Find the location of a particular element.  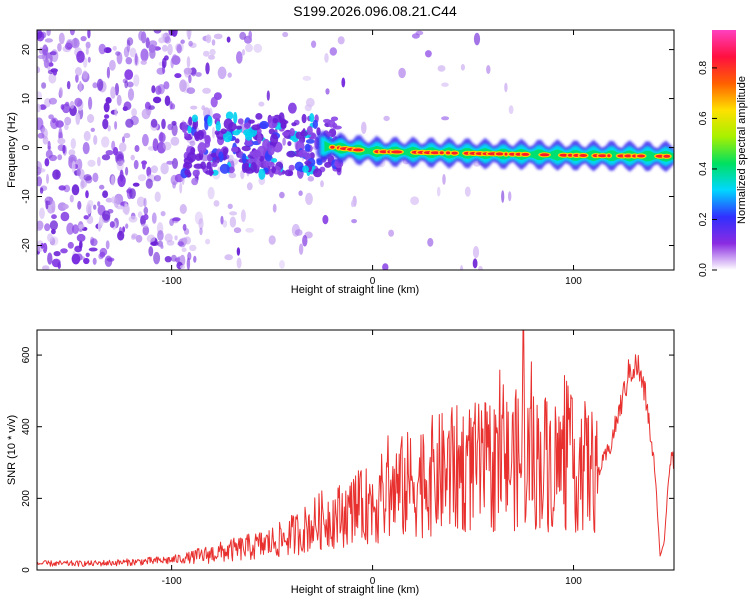

snr-y-tick-label: 400 is located at coordinates (26, 426).